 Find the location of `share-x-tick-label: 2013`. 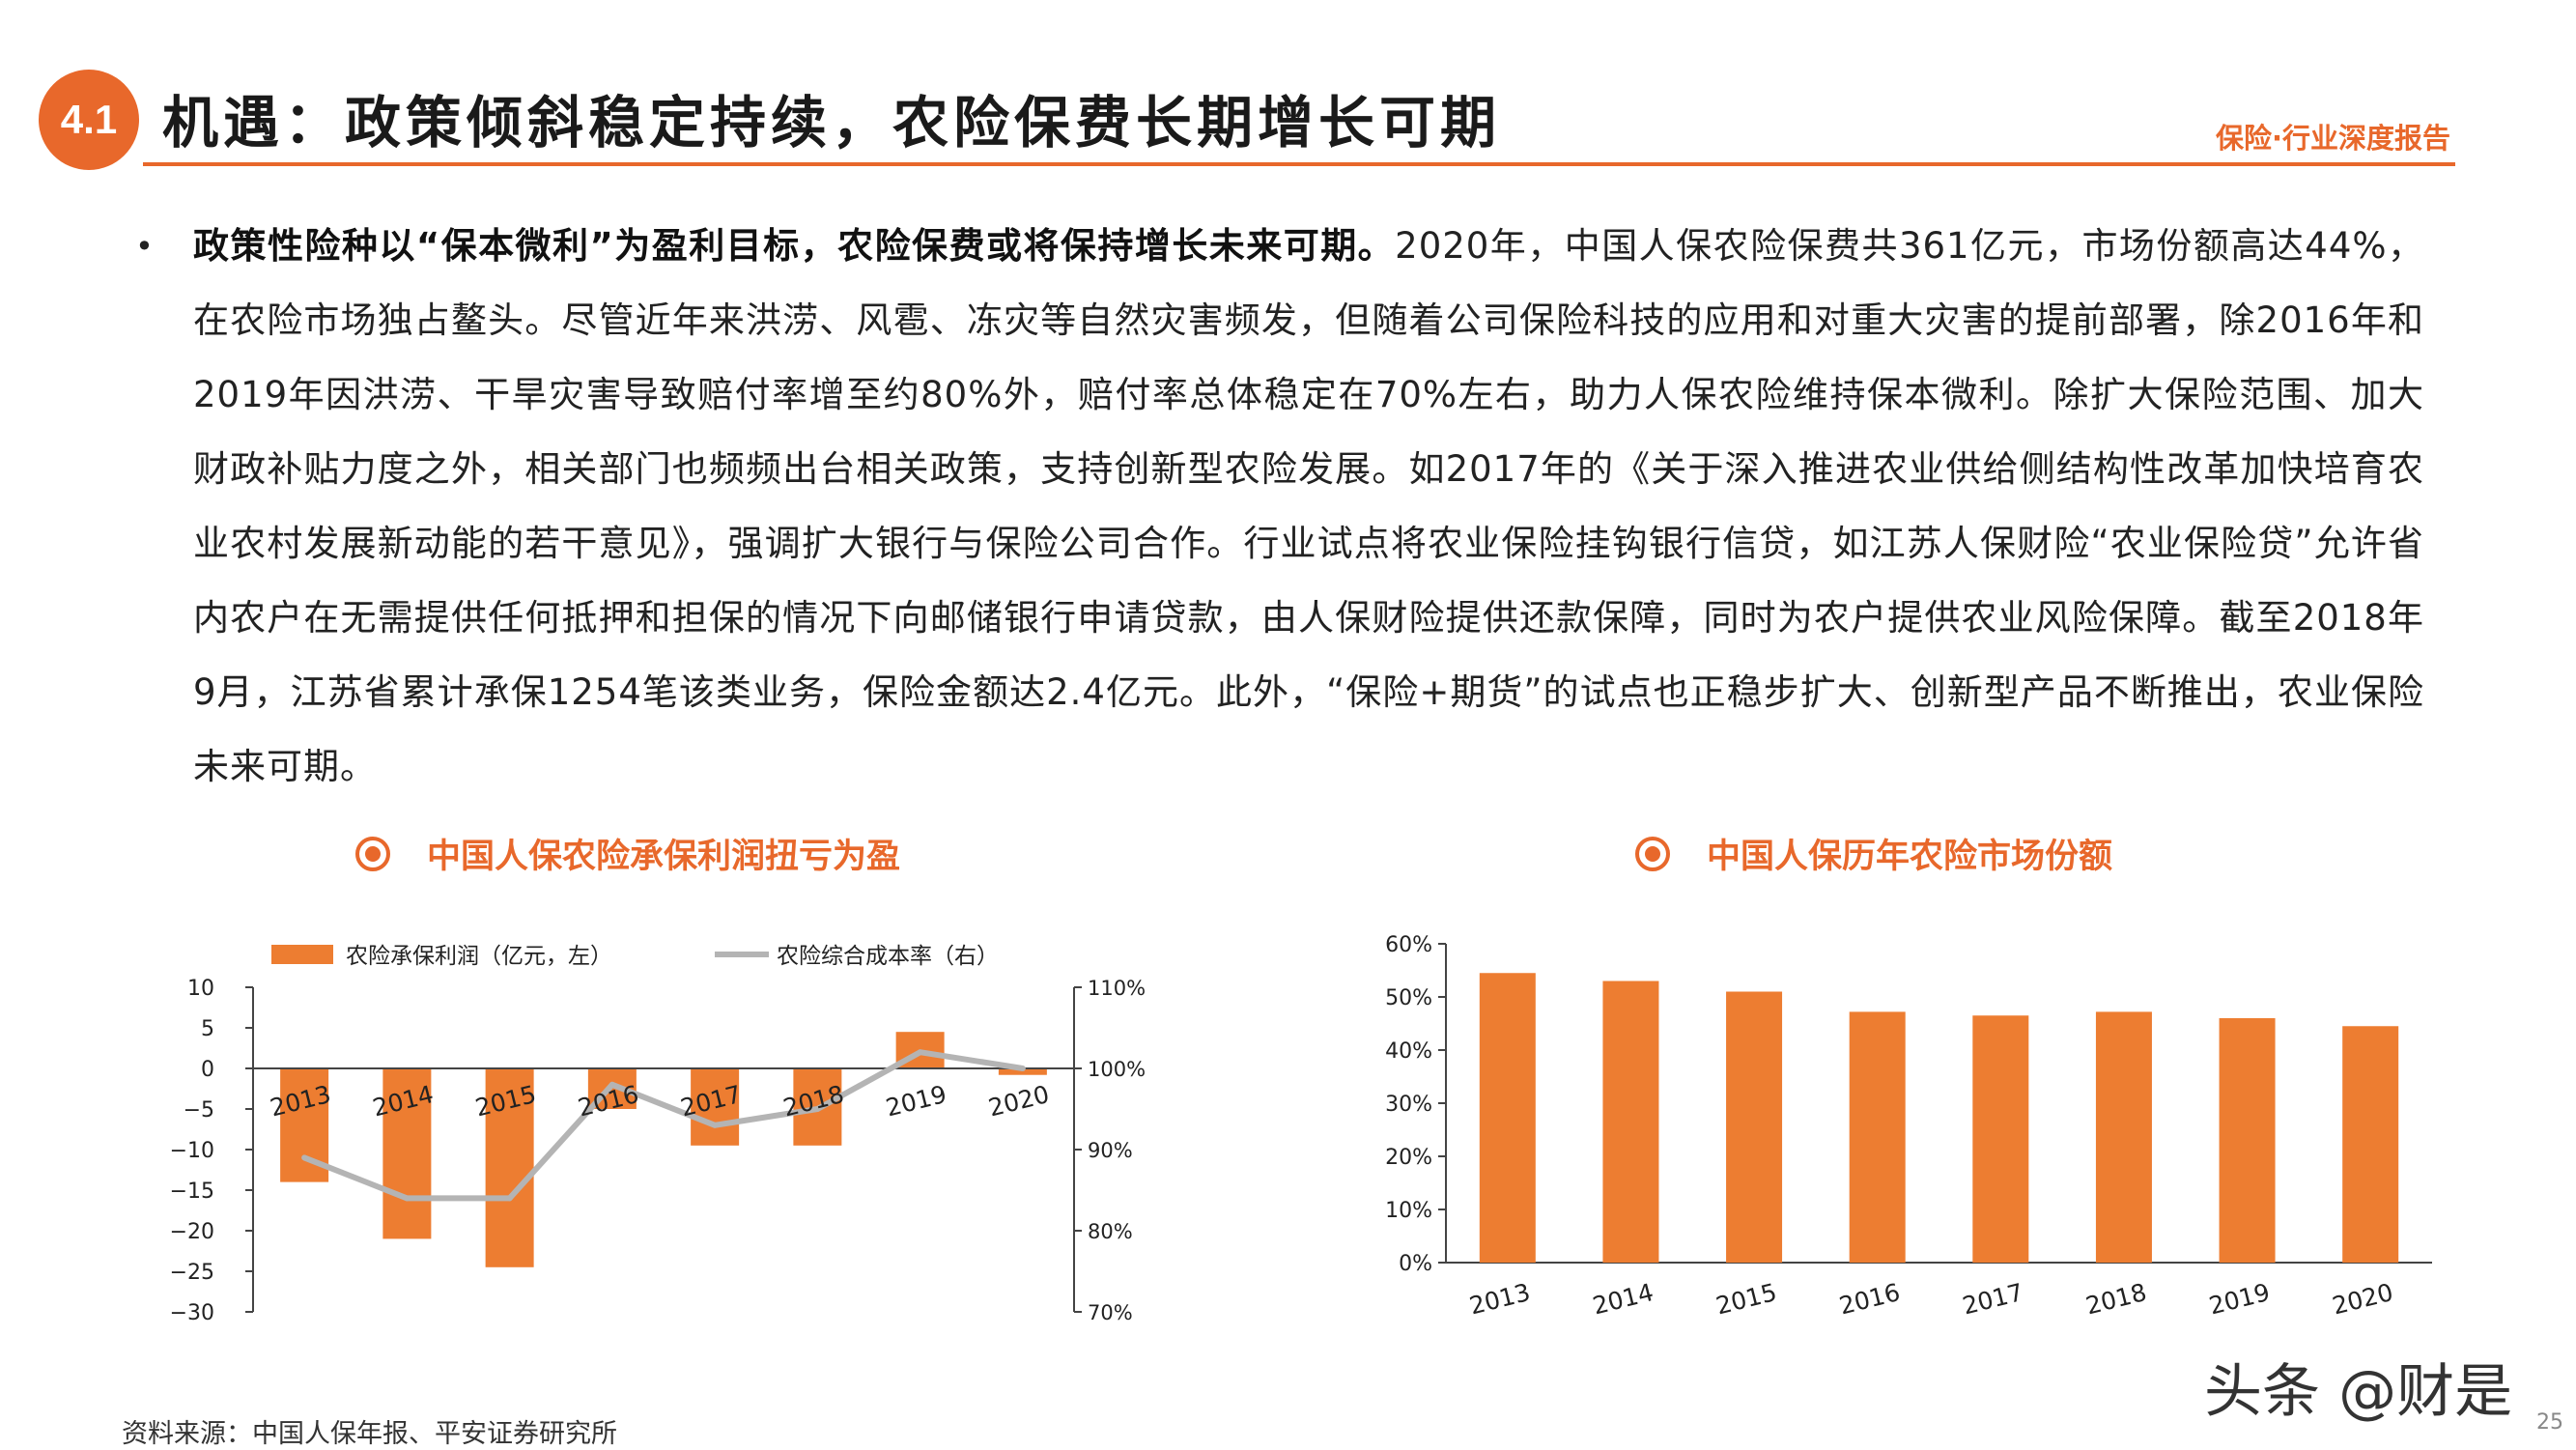

share-x-tick-label: 2013 is located at coordinates (1499, 1300).